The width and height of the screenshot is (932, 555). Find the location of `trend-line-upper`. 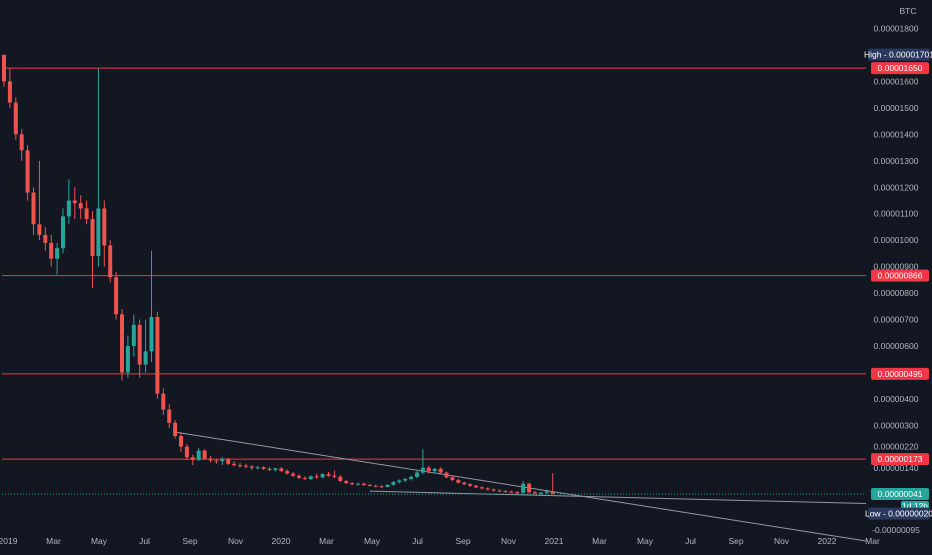

trend-line-upper is located at coordinates (521, 486).